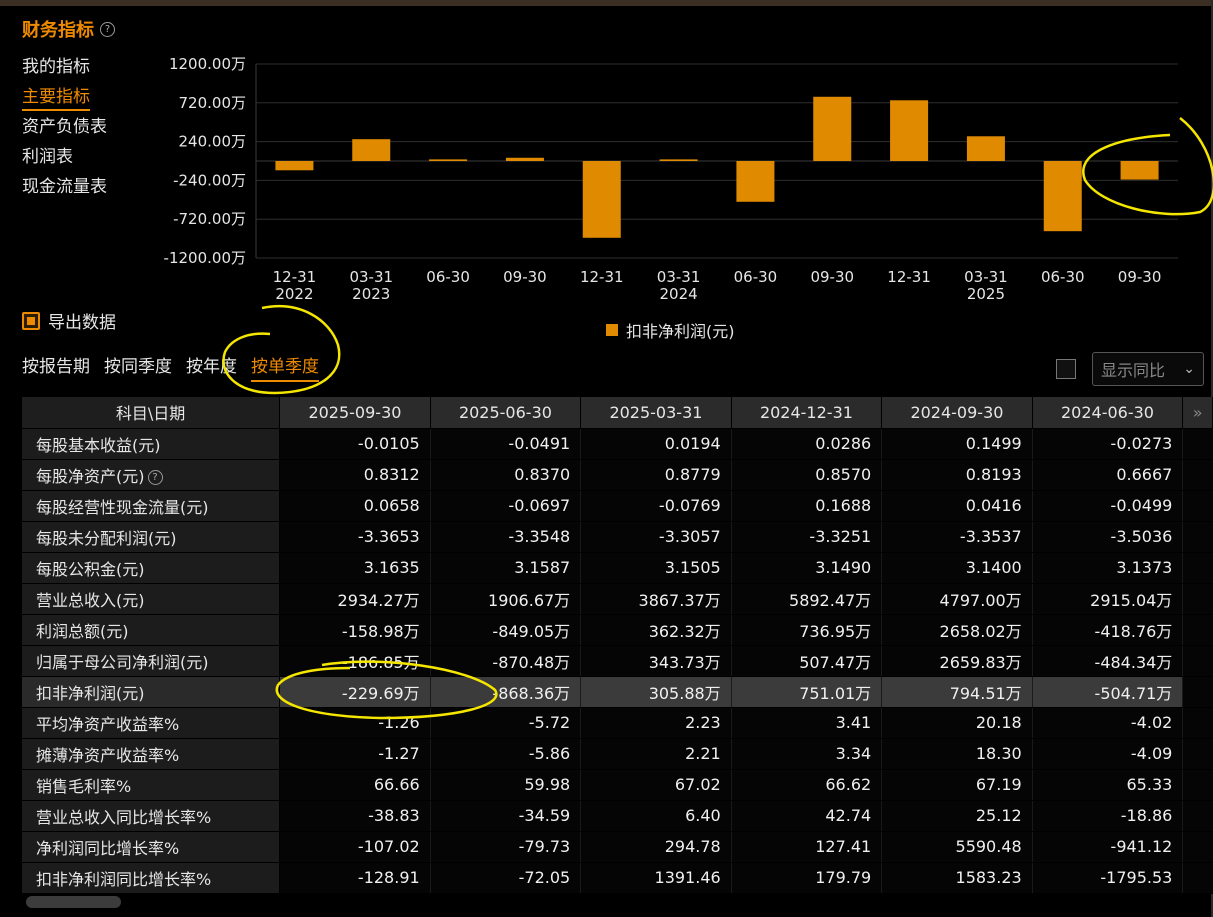 This screenshot has height=917, width=1213. Describe the element at coordinates (371, 294) in the screenshot. I see `x-tick-year-label: 2023` at that location.